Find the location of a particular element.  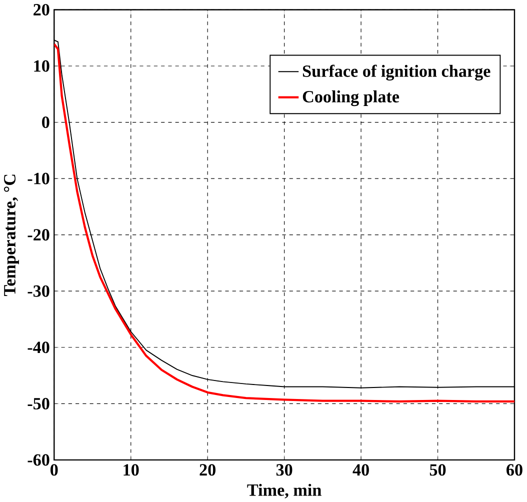

x-tick-label: 60 is located at coordinates (514, 470).